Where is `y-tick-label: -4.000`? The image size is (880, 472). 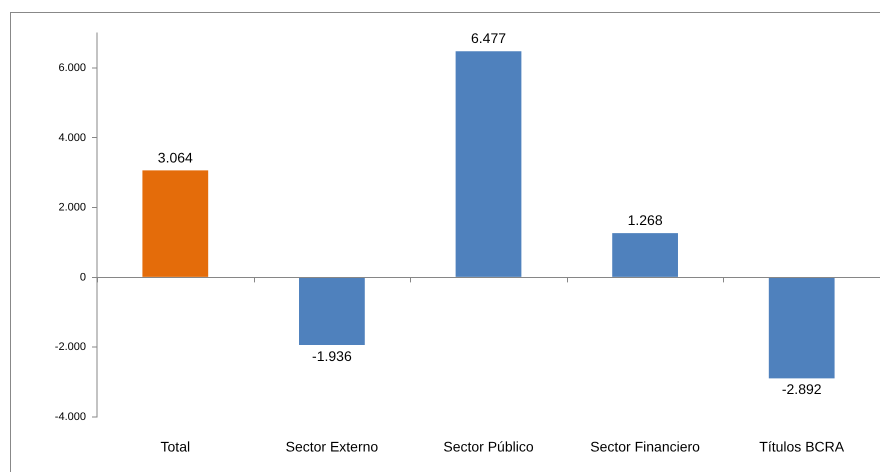 y-tick-label: -4.000 is located at coordinates (70, 417).